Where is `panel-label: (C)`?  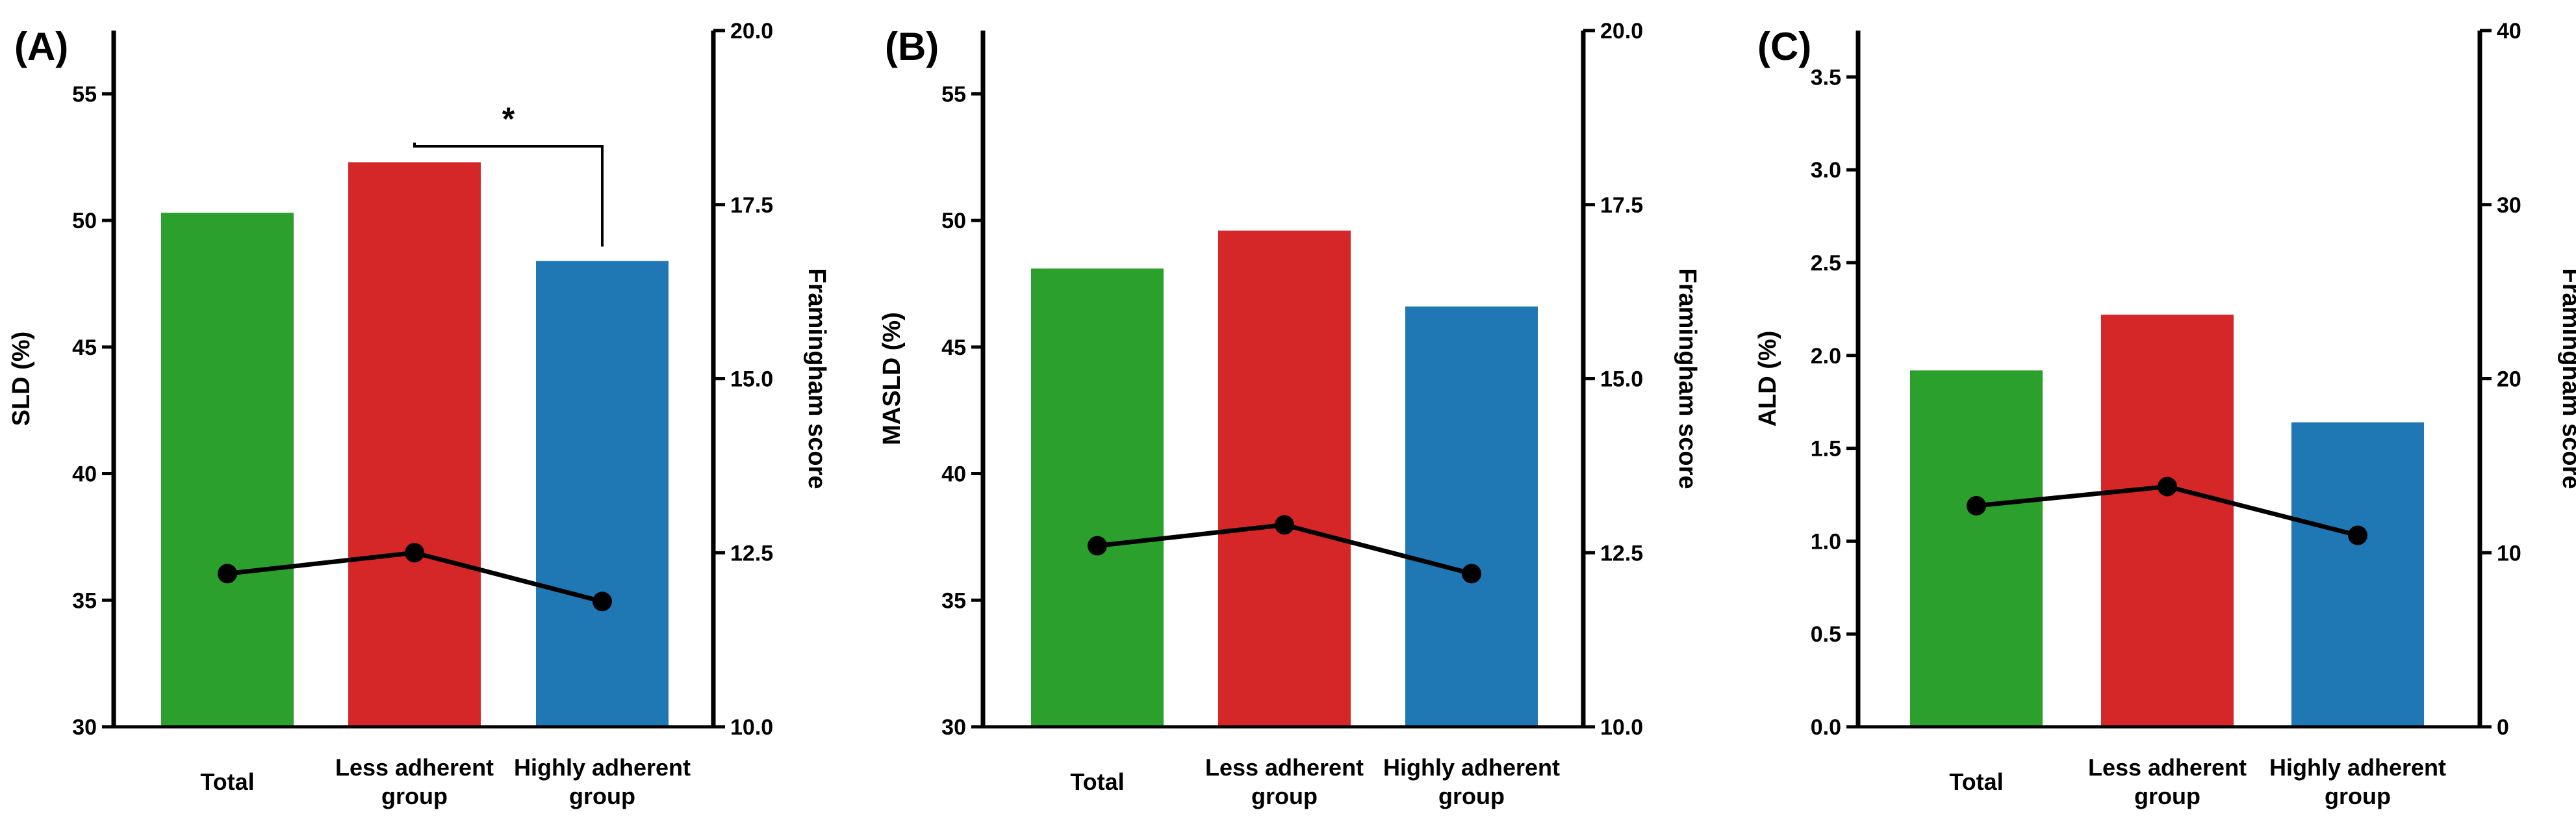 panel-label: (C) is located at coordinates (1784, 46).